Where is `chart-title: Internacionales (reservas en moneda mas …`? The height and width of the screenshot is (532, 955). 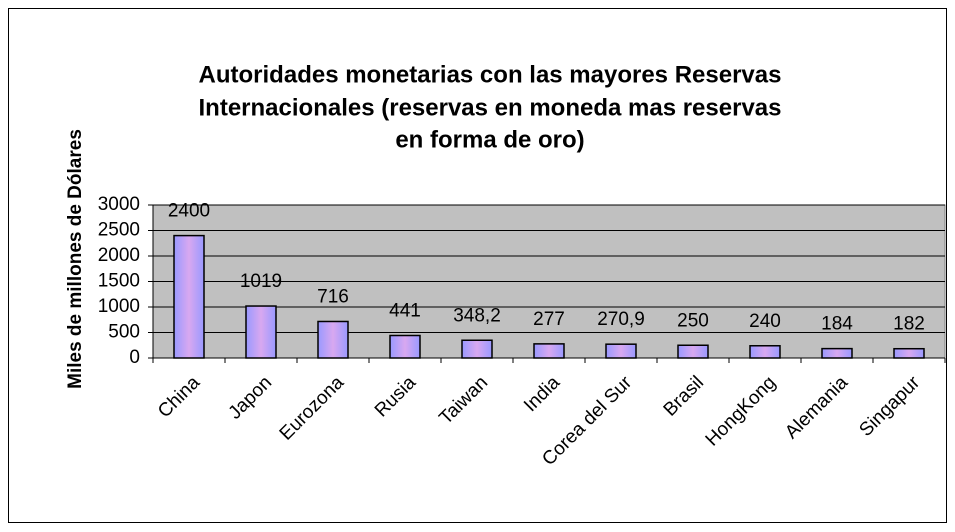
chart-title: Internacionales (reservas en moneda mas … is located at coordinates (490, 107).